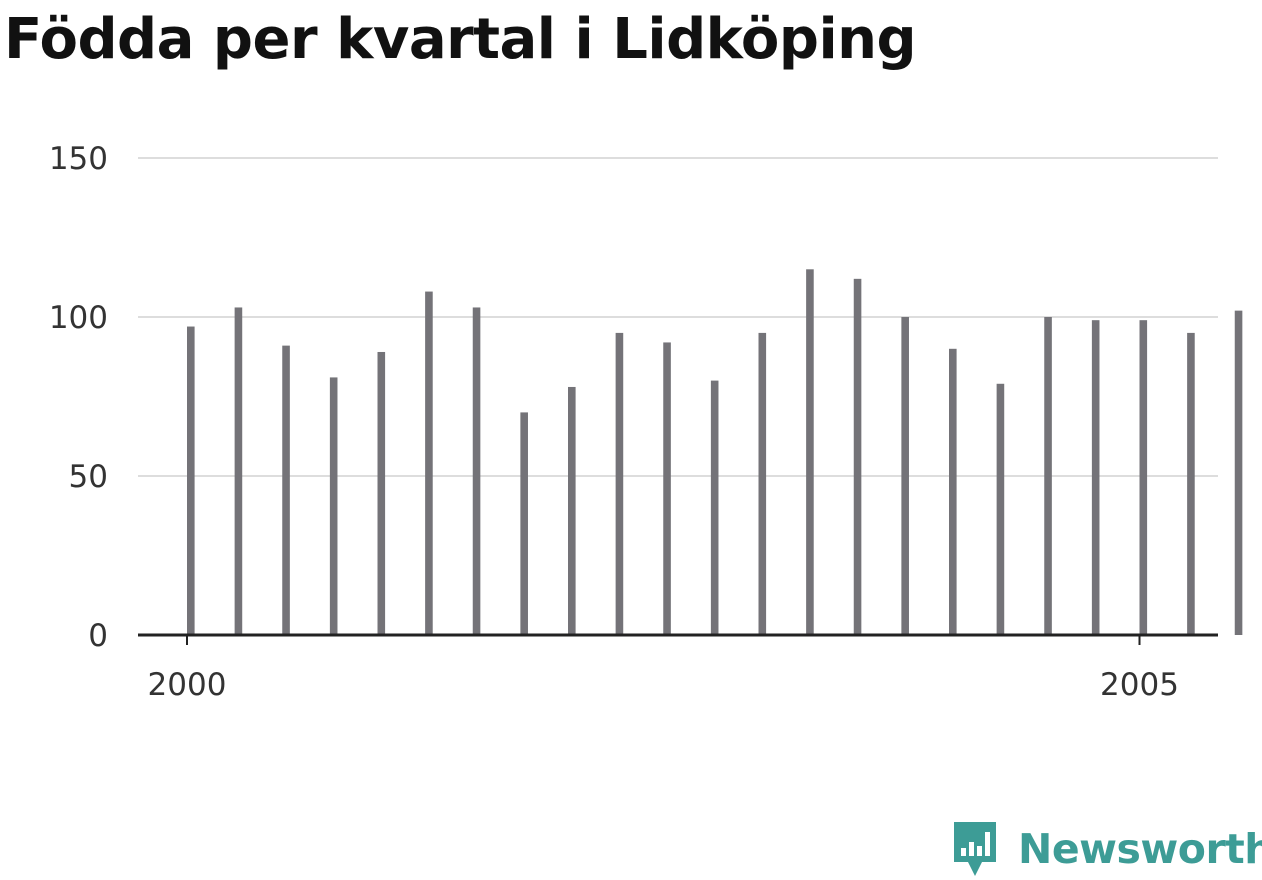 Image resolution: width=1262 pixels, height=880 pixels. What do you see at coordinates (88, 477) in the screenshot?
I see `y-tick-label: 50` at bounding box center [88, 477].